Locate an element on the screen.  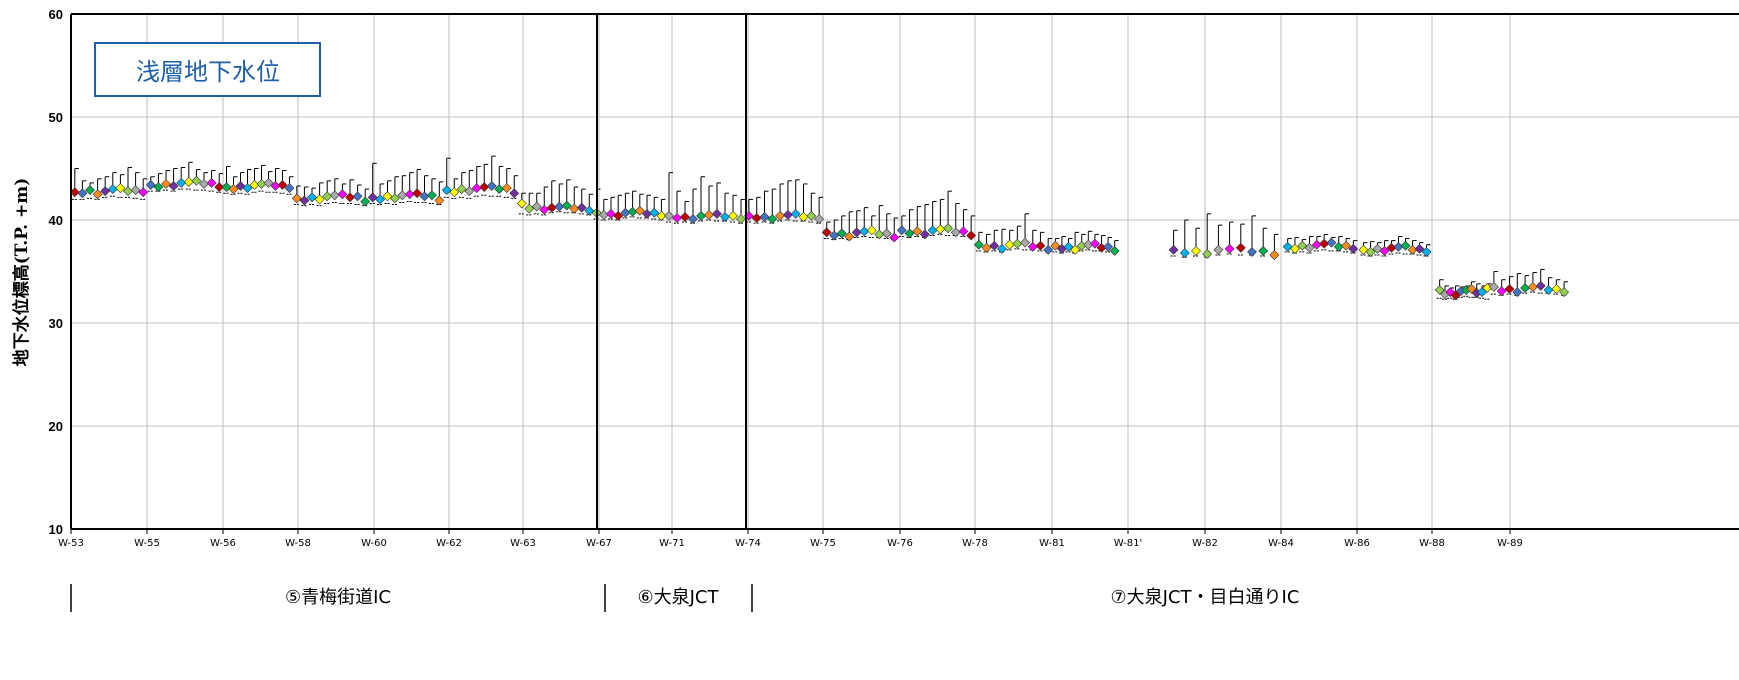
y-tick-label: 60 is located at coordinates (56, 14).